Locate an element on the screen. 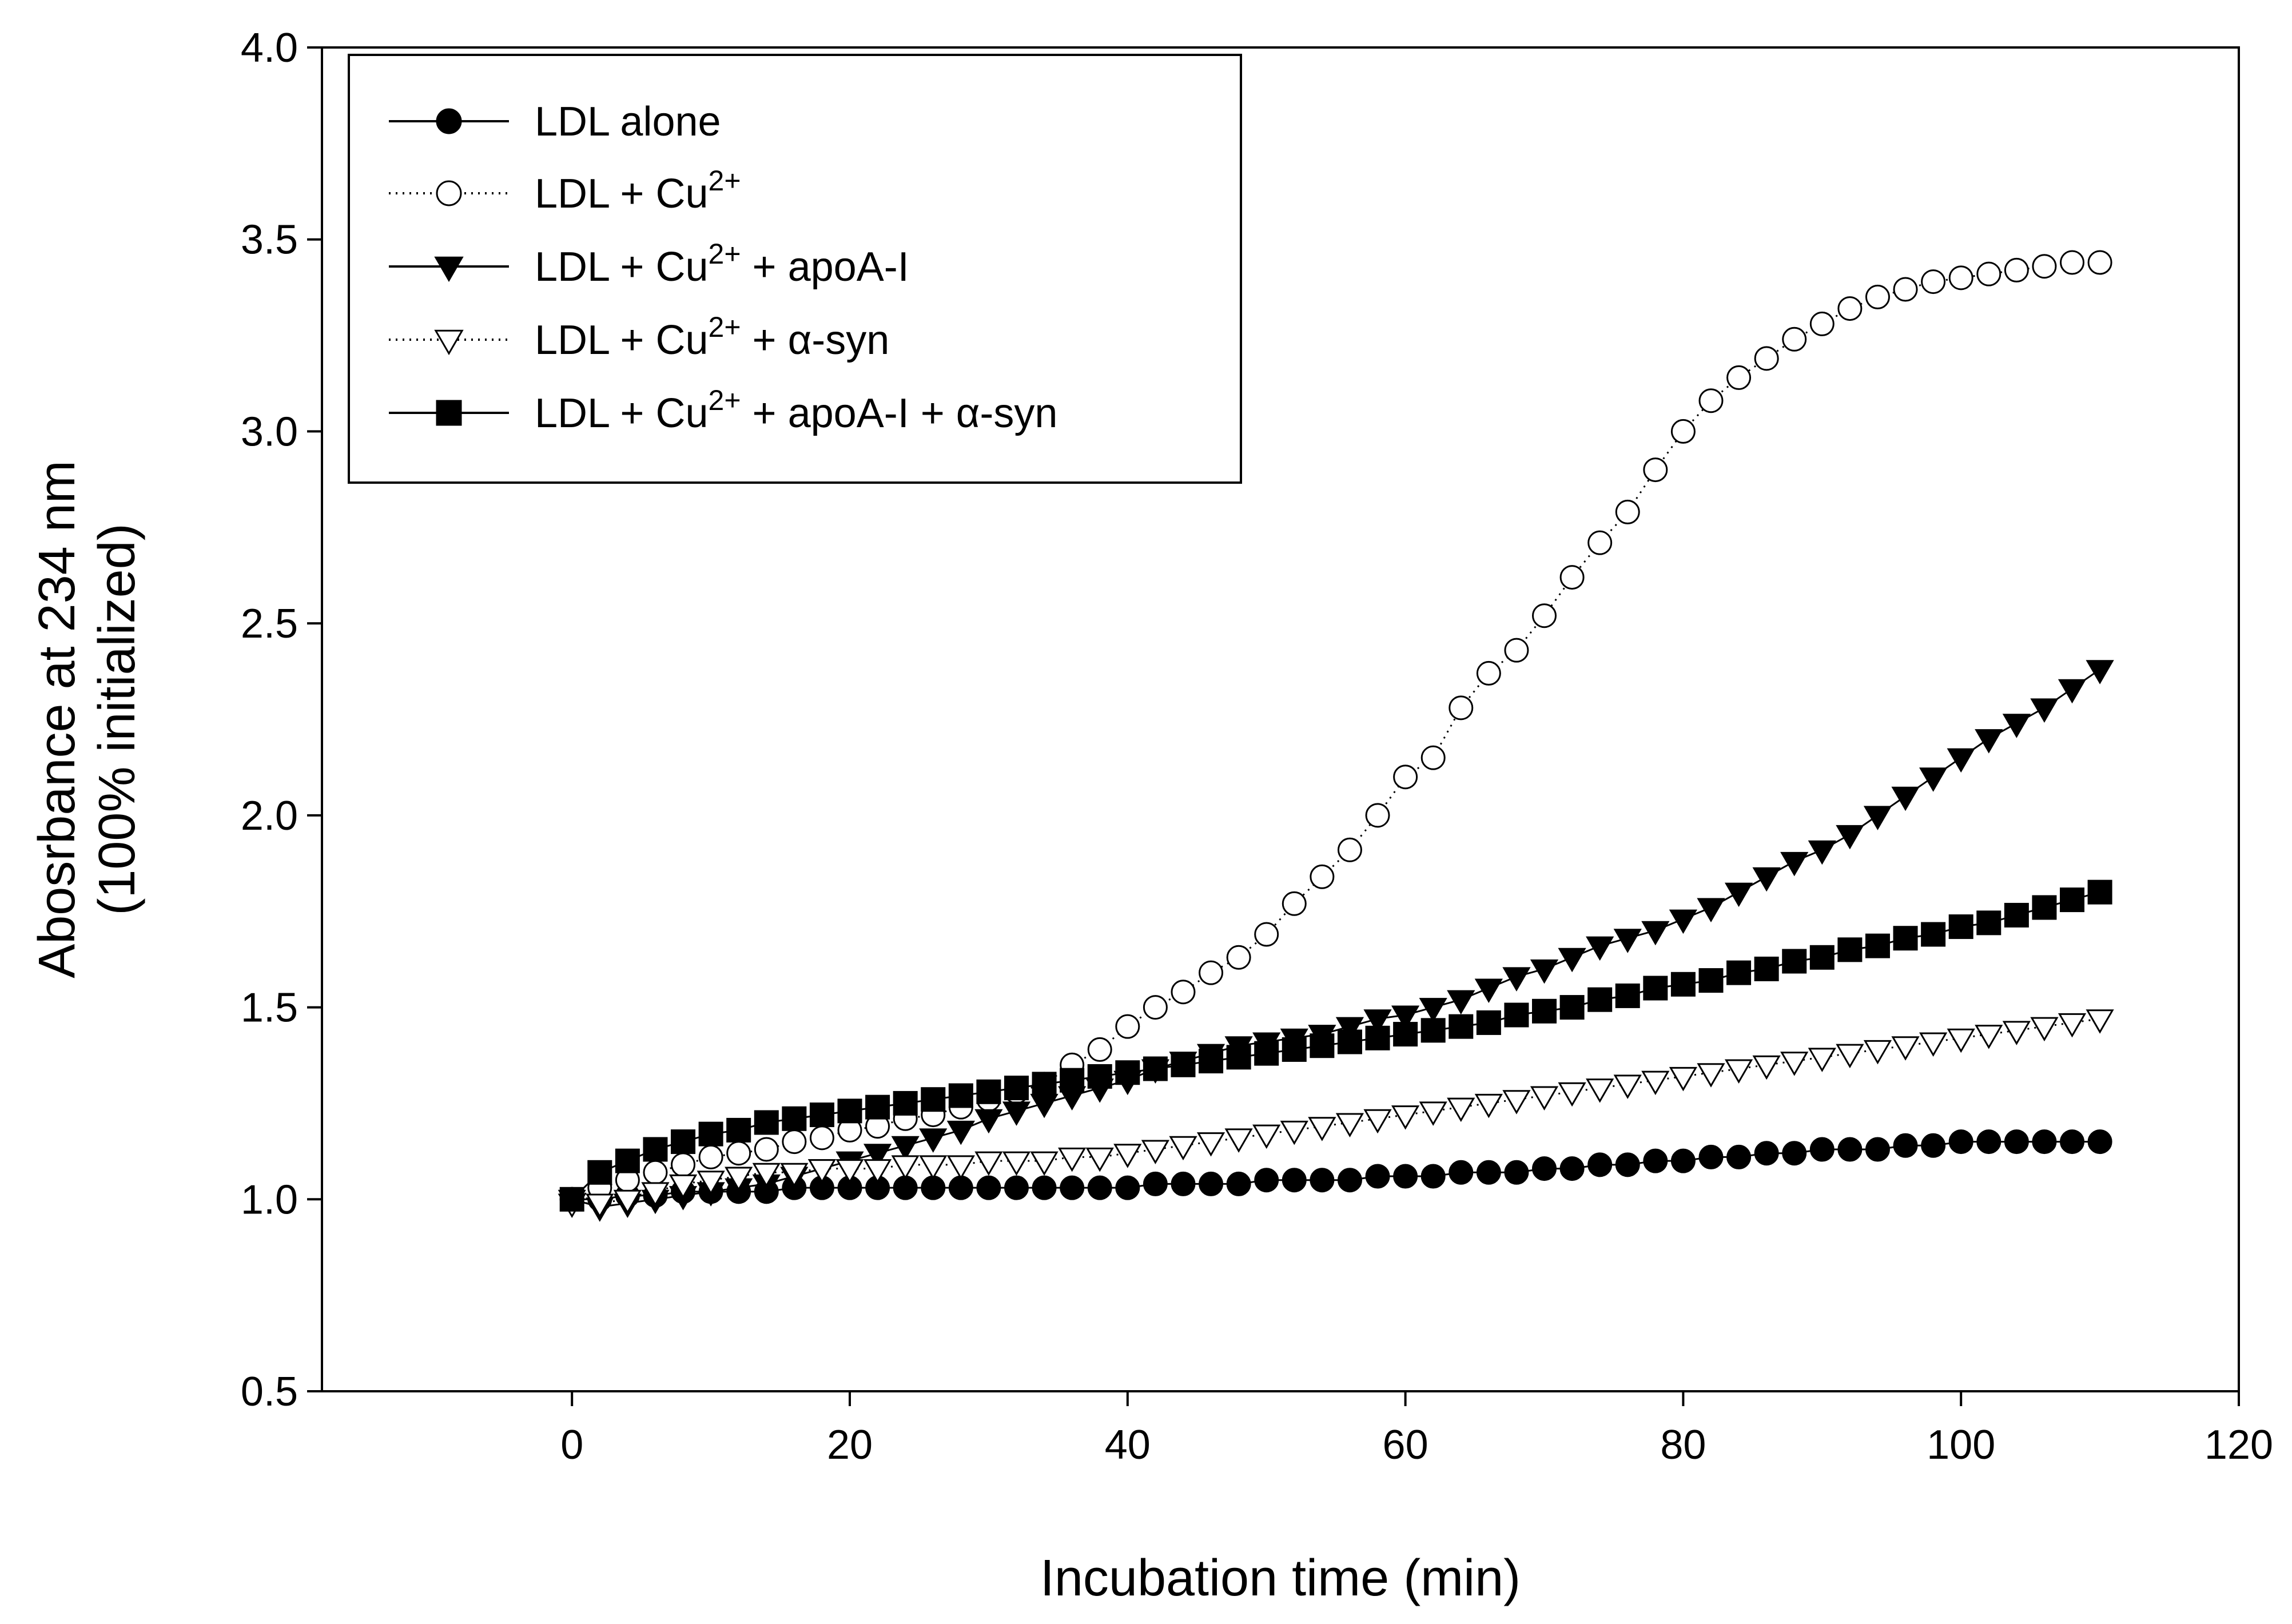  legend-label-rest: + apoA-I is located at coordinates (825, 267).